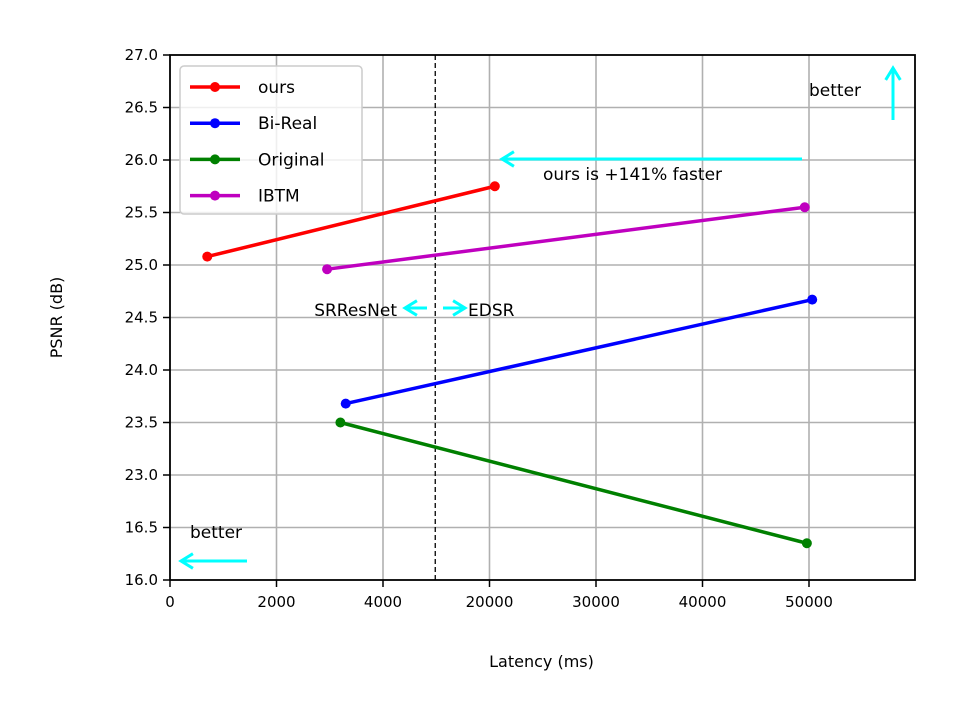 This screenshot has width=960, height=720. I want to click on x-axis-label: Latency (ms), so click(541, 661).